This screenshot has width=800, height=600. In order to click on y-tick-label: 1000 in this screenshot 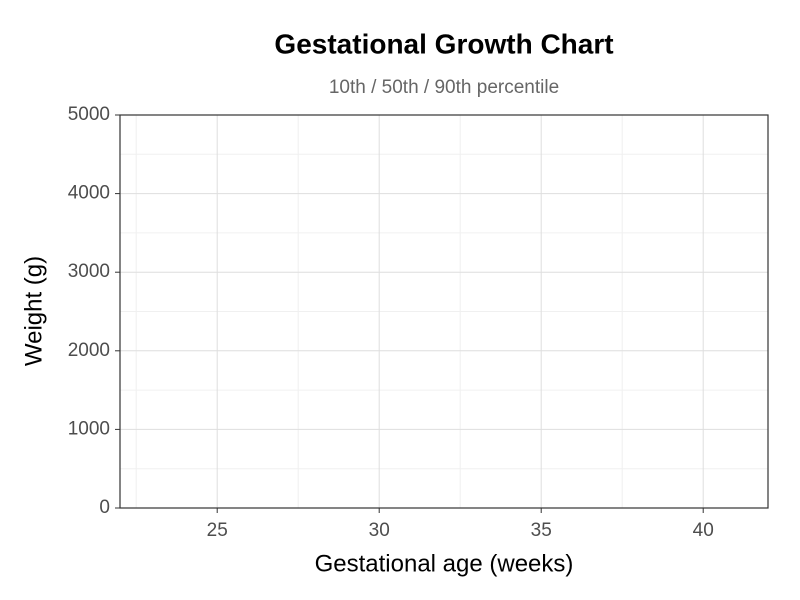, I will do `click(89, 428)`.